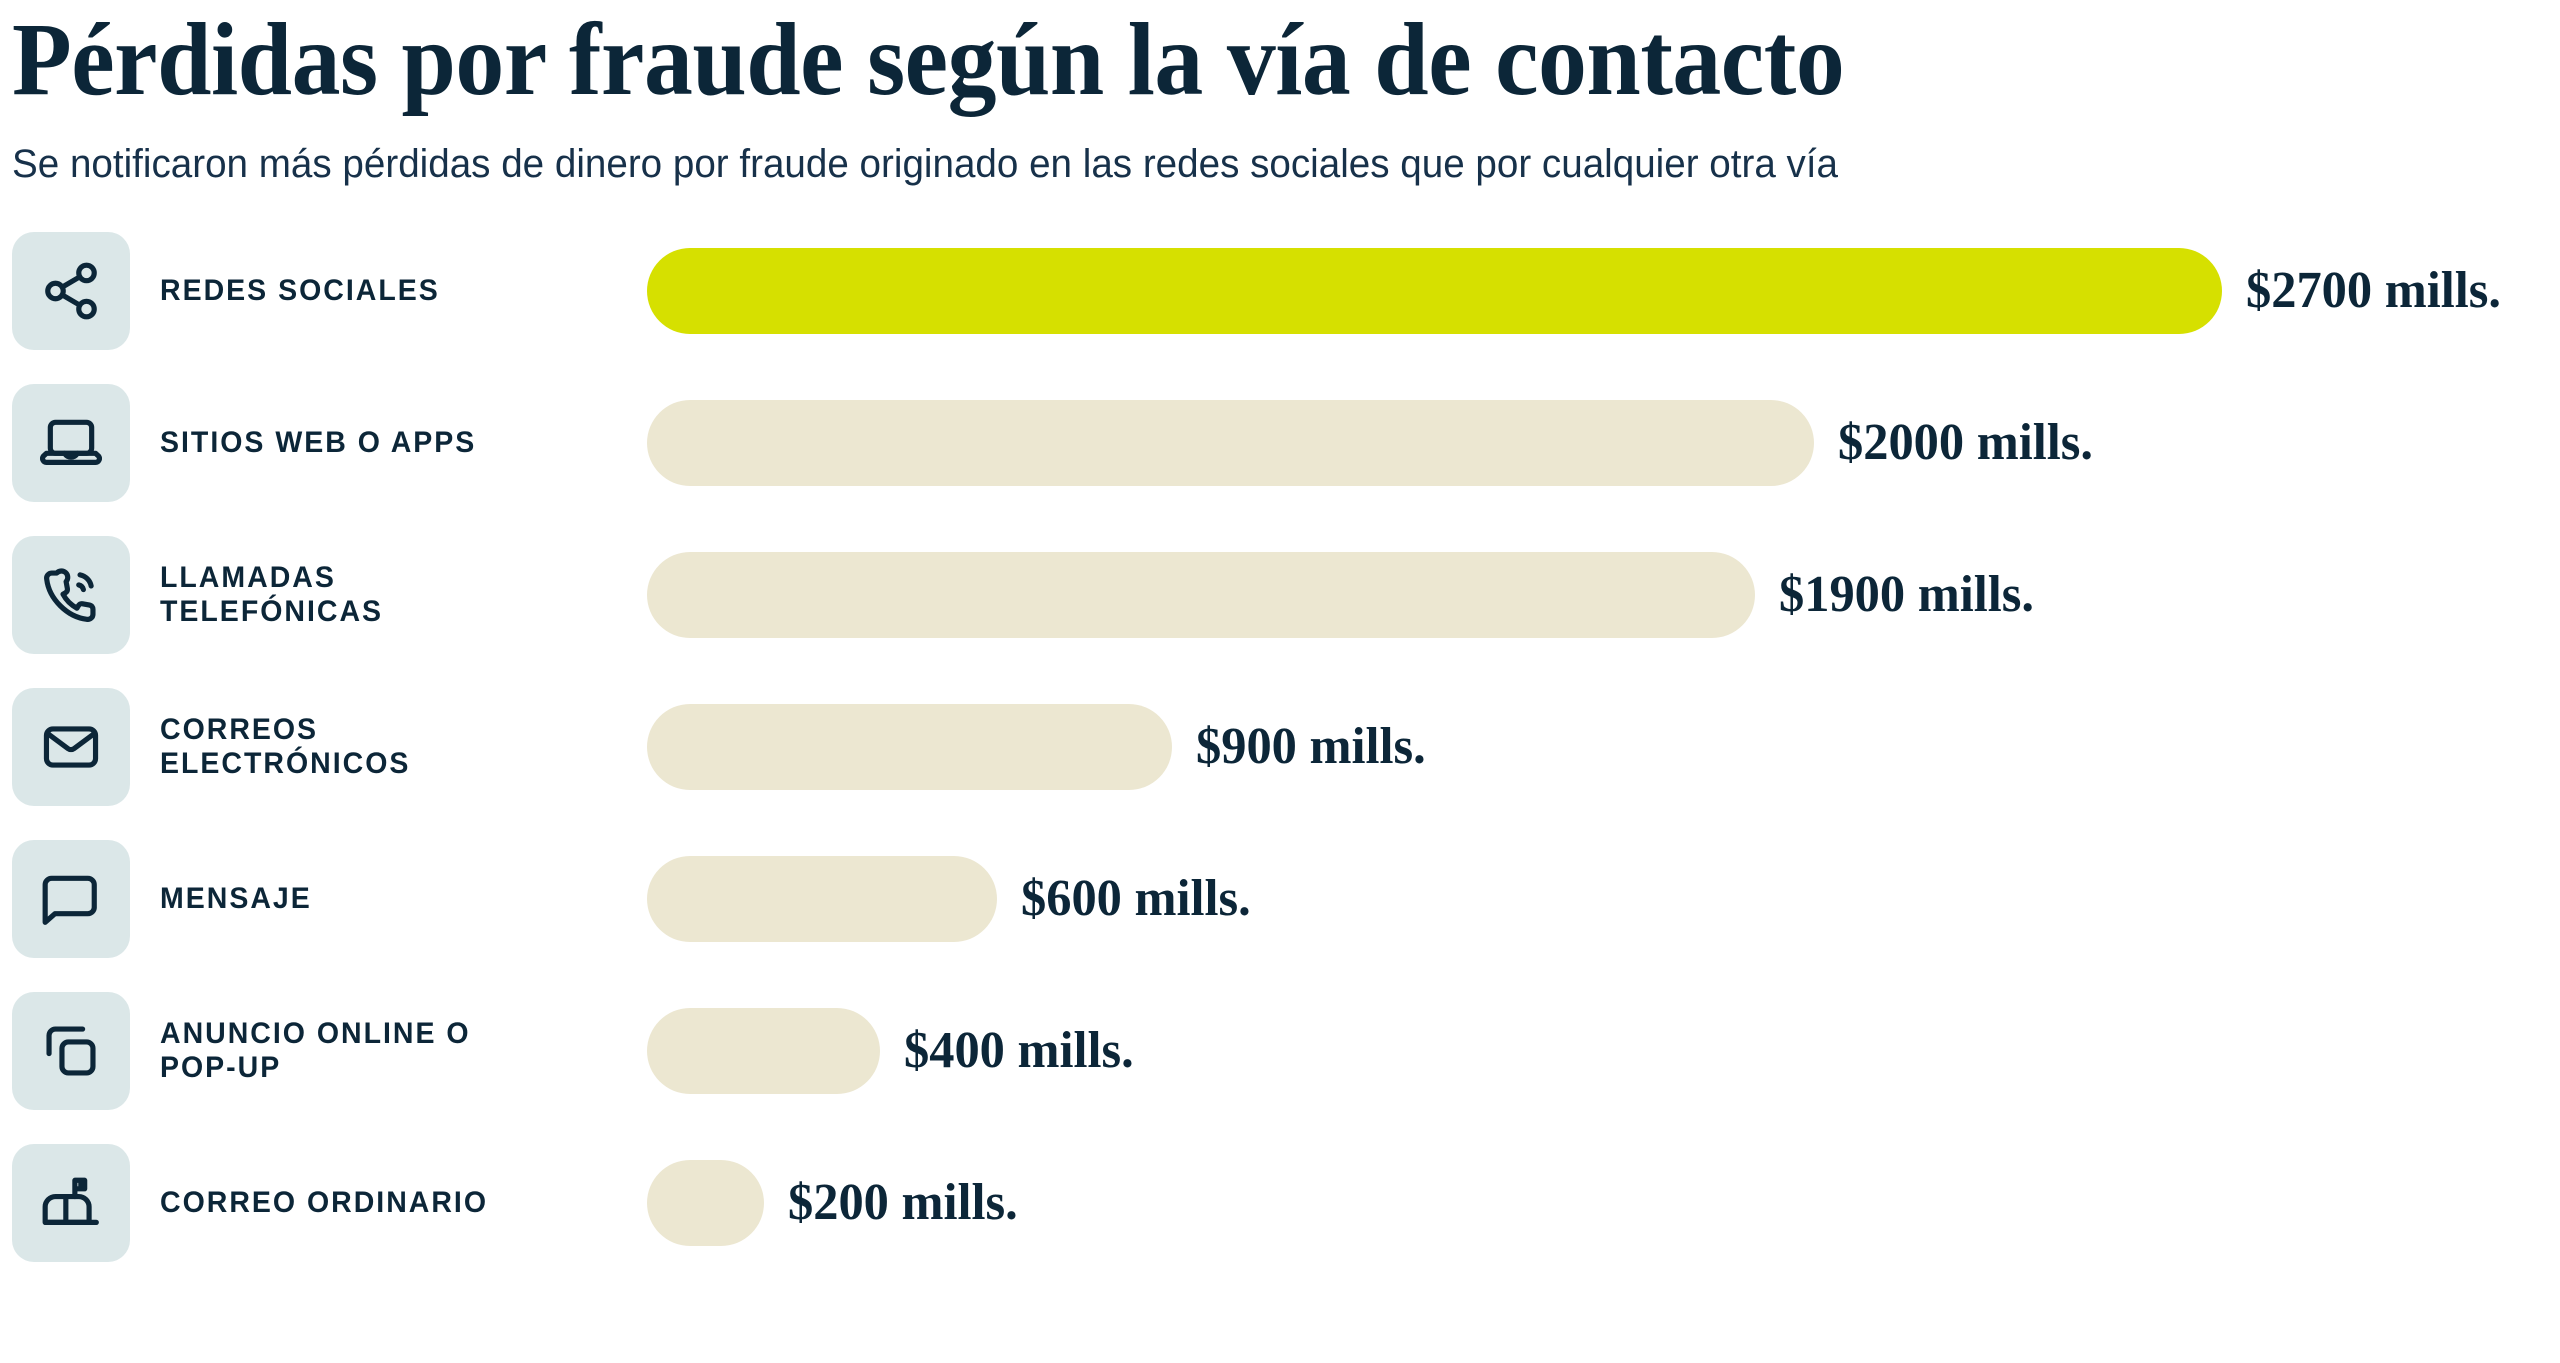 The image size is (2560, 1363). What do you see at coordinates (324, 1202) in the screenshot?
I see `category-label-line: CORREO ORDINARIO` at bounding box center [324, 1202].